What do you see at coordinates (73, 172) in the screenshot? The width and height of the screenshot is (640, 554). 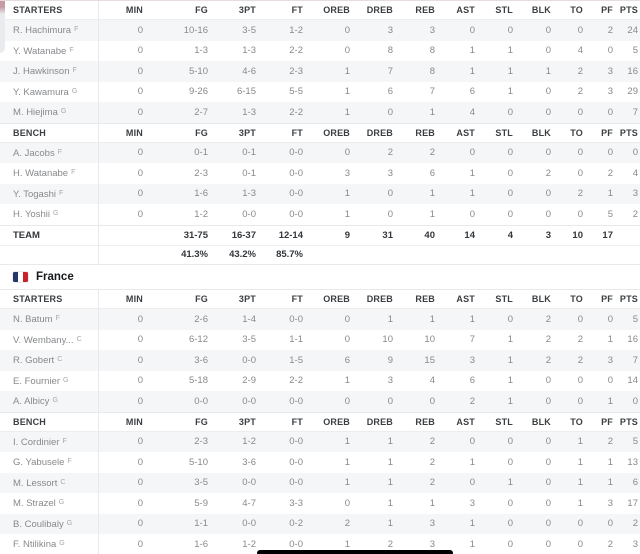 I see `position-superscript: F` at bounding box center [73, 172].